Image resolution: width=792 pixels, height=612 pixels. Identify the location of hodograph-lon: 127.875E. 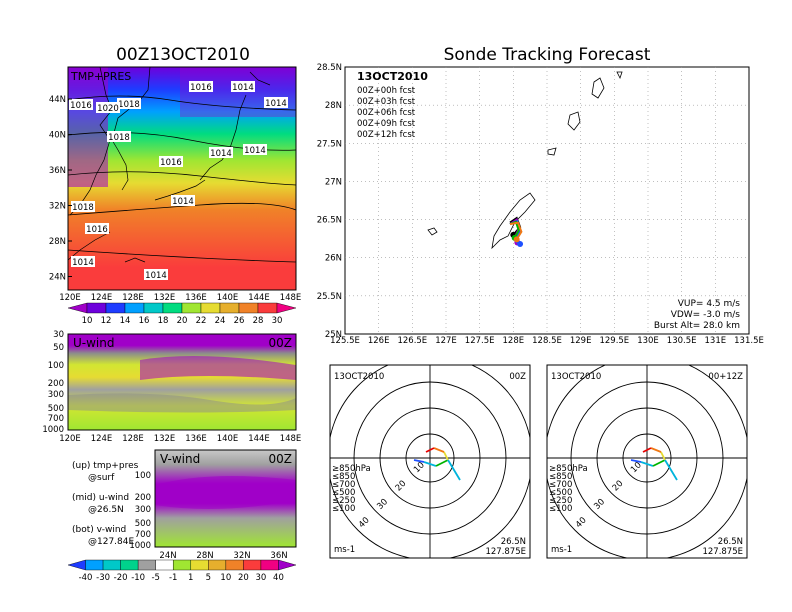
(505, 552).